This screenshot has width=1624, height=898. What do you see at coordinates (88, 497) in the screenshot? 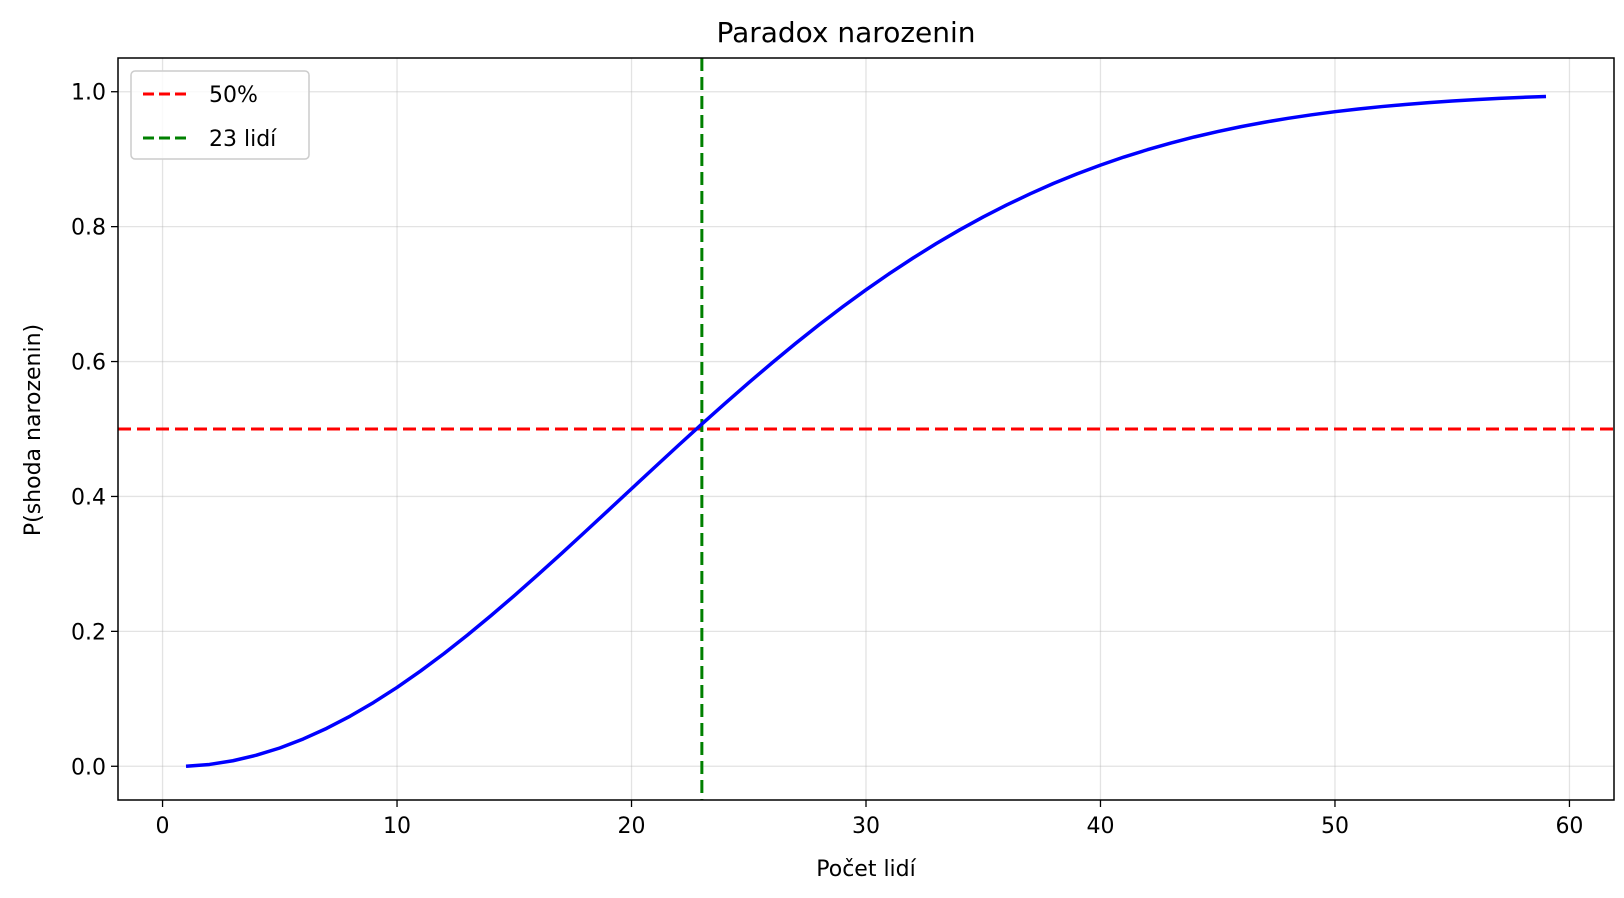
I see `y-tick-label: 0.4` at bounding box center [88, 497].